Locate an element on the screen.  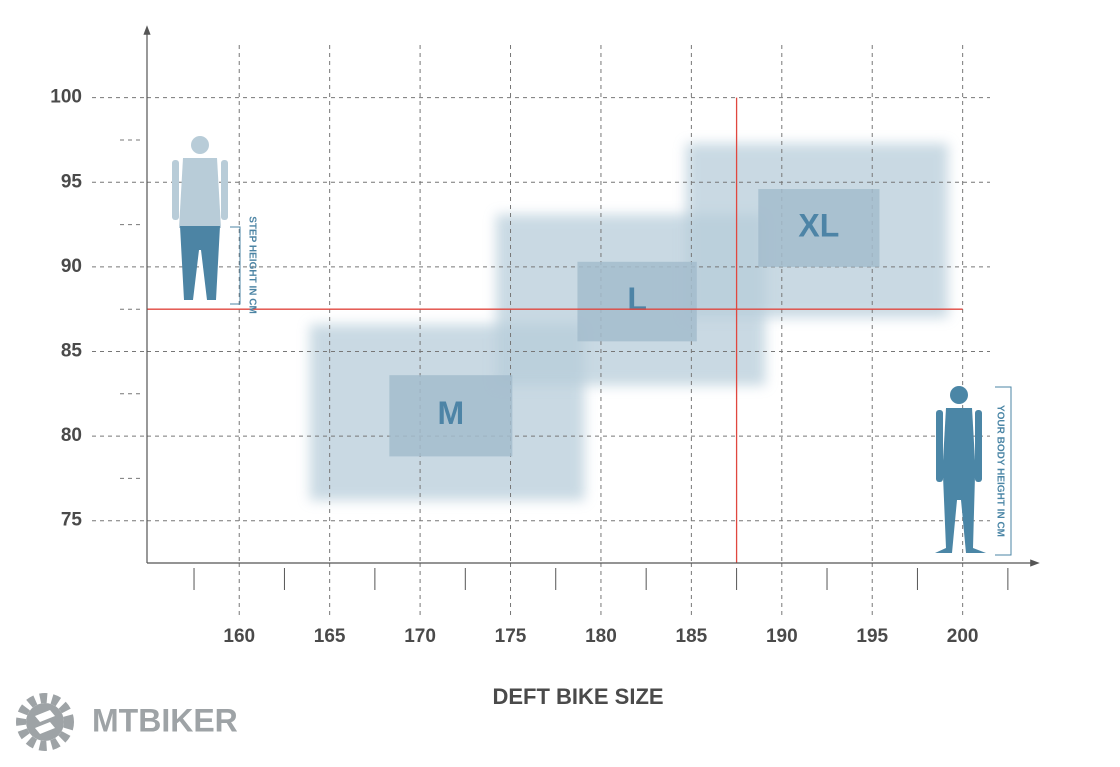
x-tick-label: 160 is located at coordinates (239, 636).